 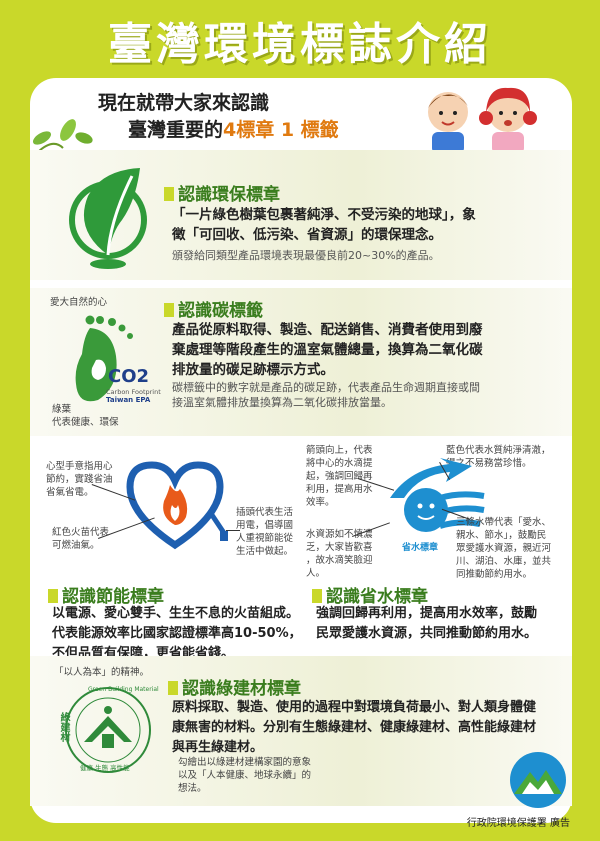 I want to click on green-label-bottom: 勾繪出以綠建材建構家園的意象 以及「人本健康、地球永續」的 想法。, so click(x=244, y=775).